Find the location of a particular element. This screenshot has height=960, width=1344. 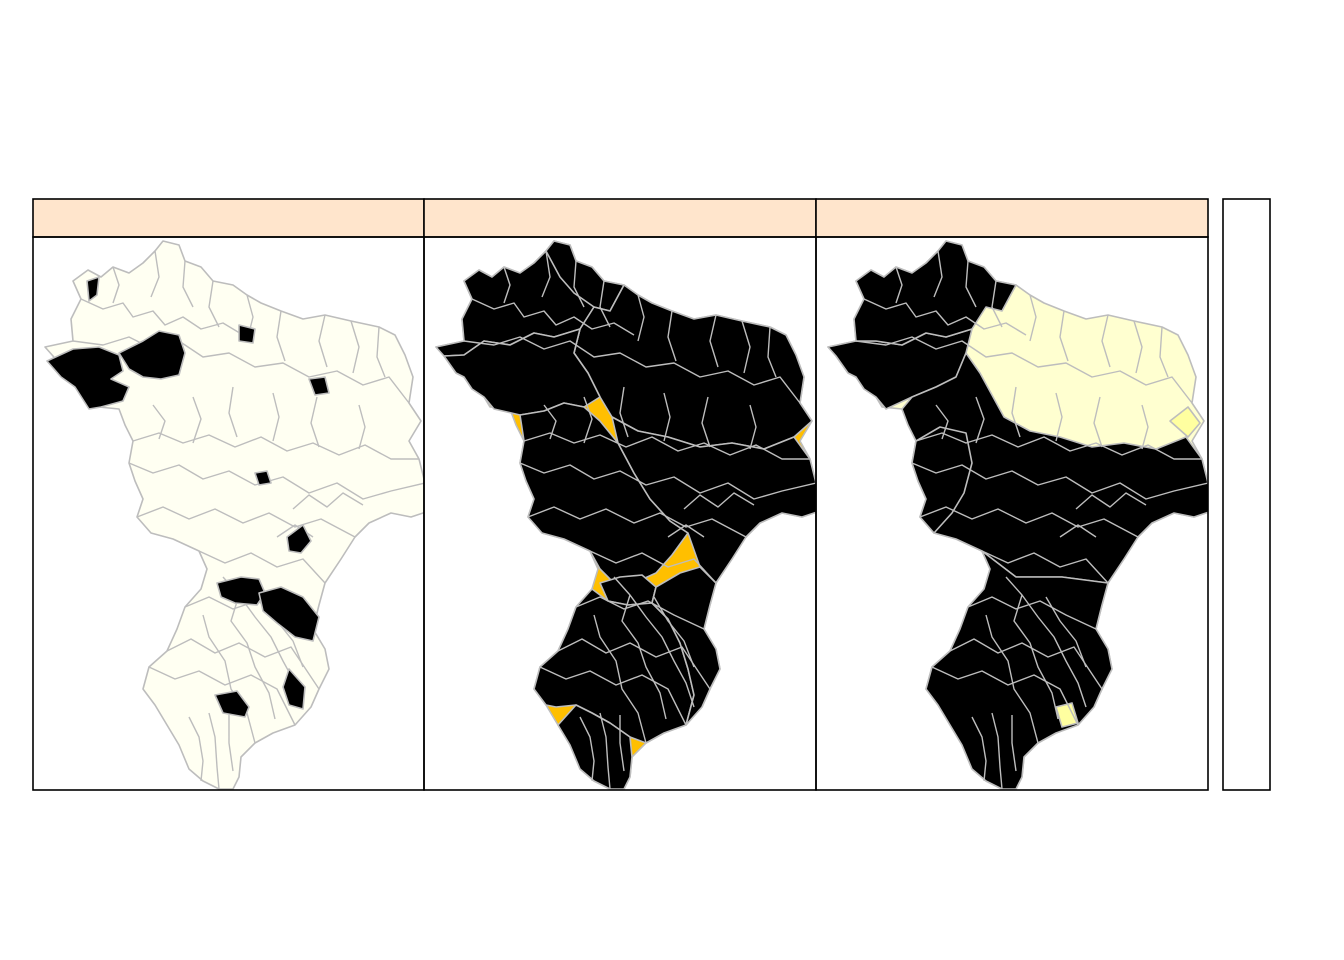

pred-zone-middle-east is located at coordinates (713, 500).